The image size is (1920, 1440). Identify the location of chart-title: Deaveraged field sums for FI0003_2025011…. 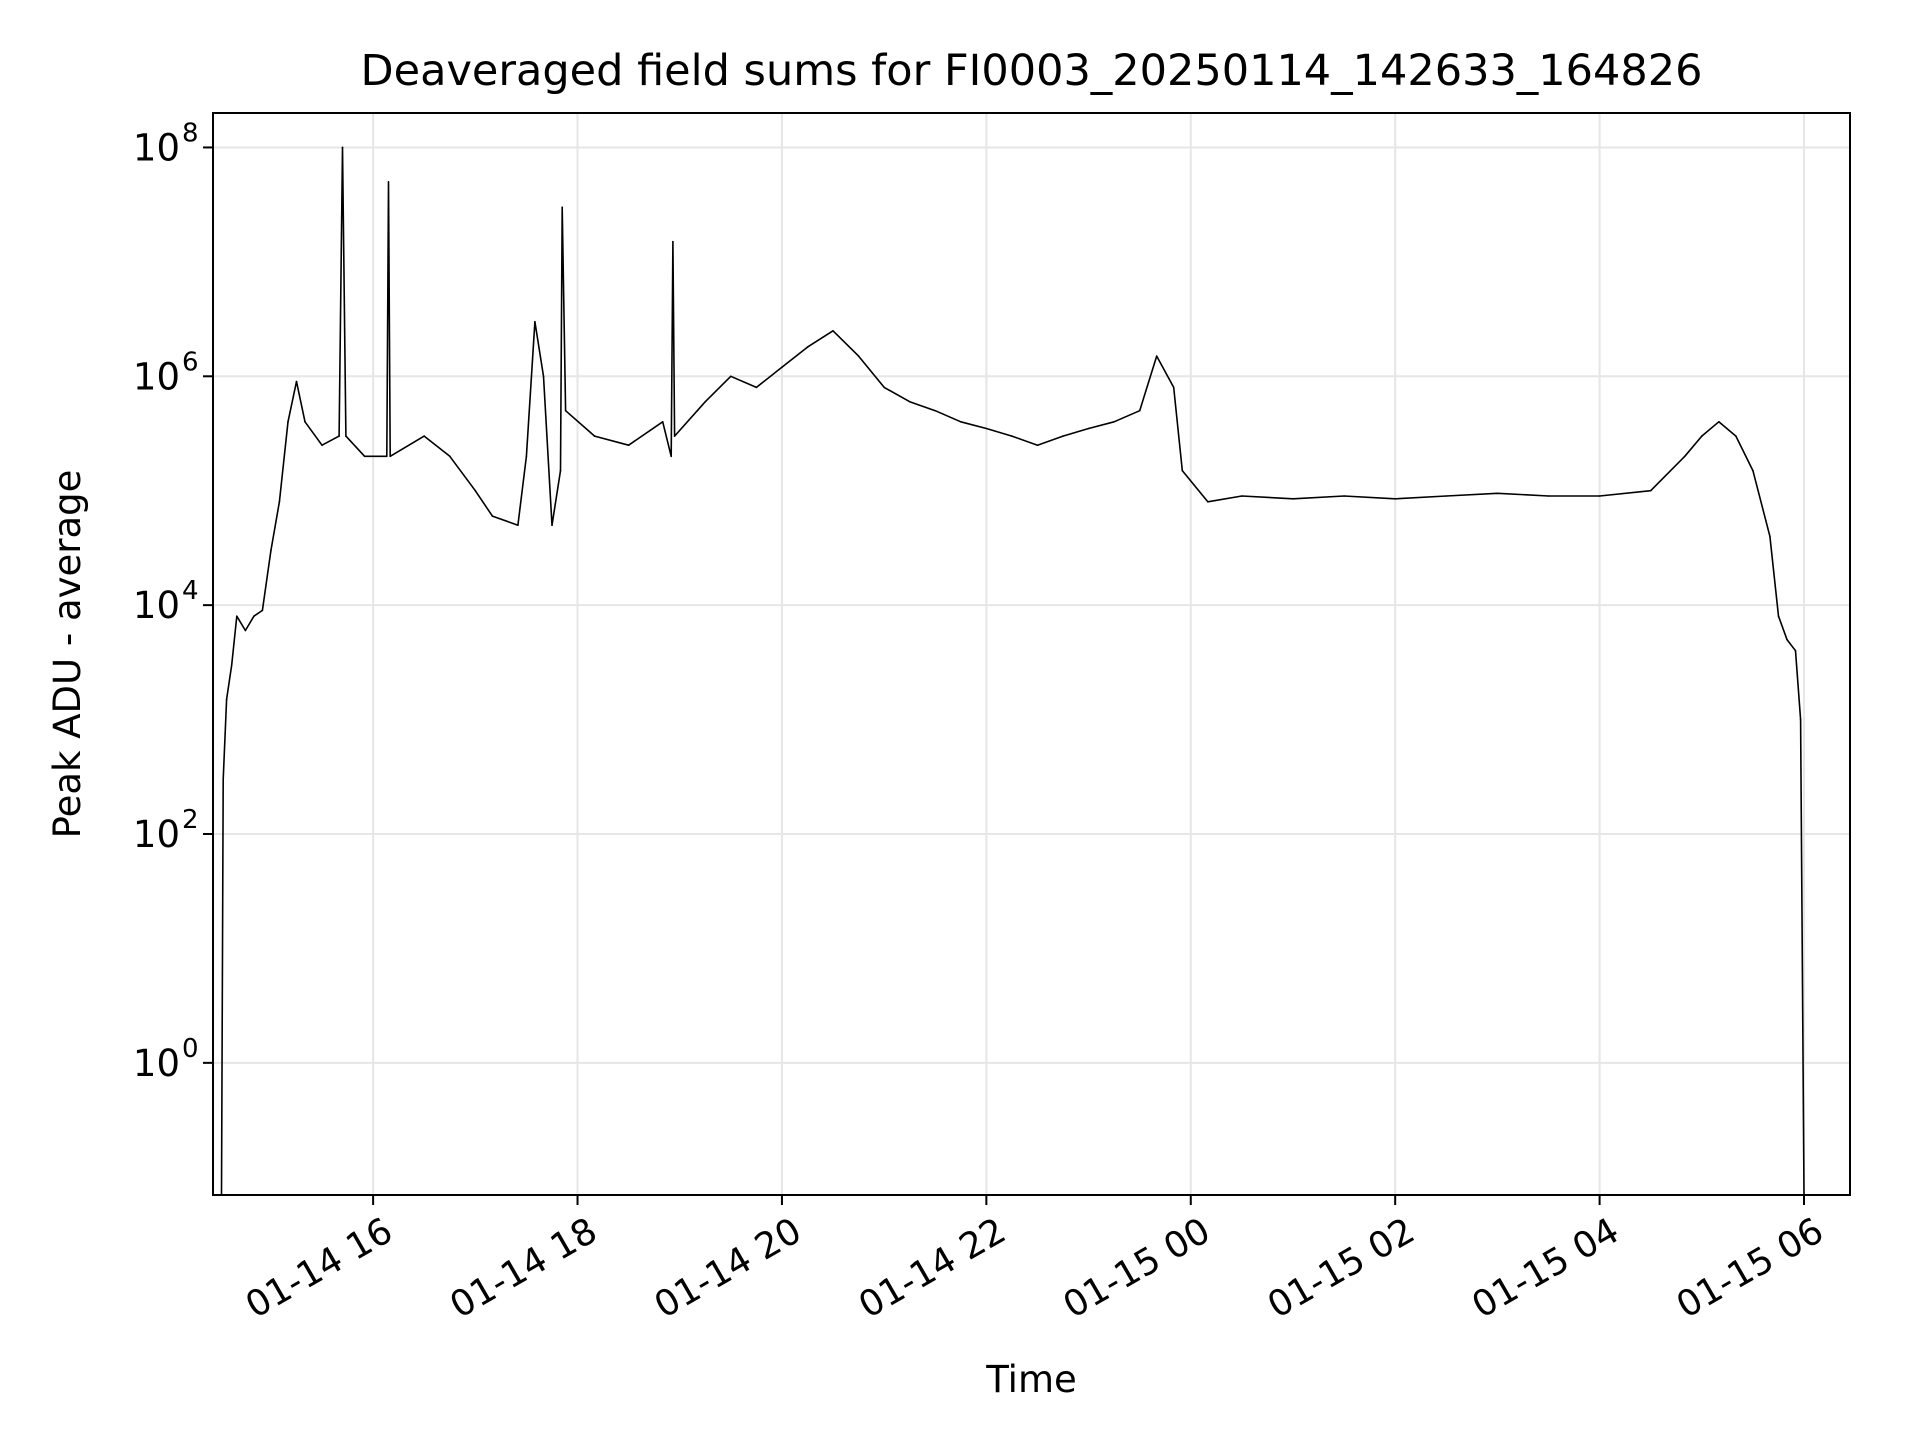
(1032, 71).